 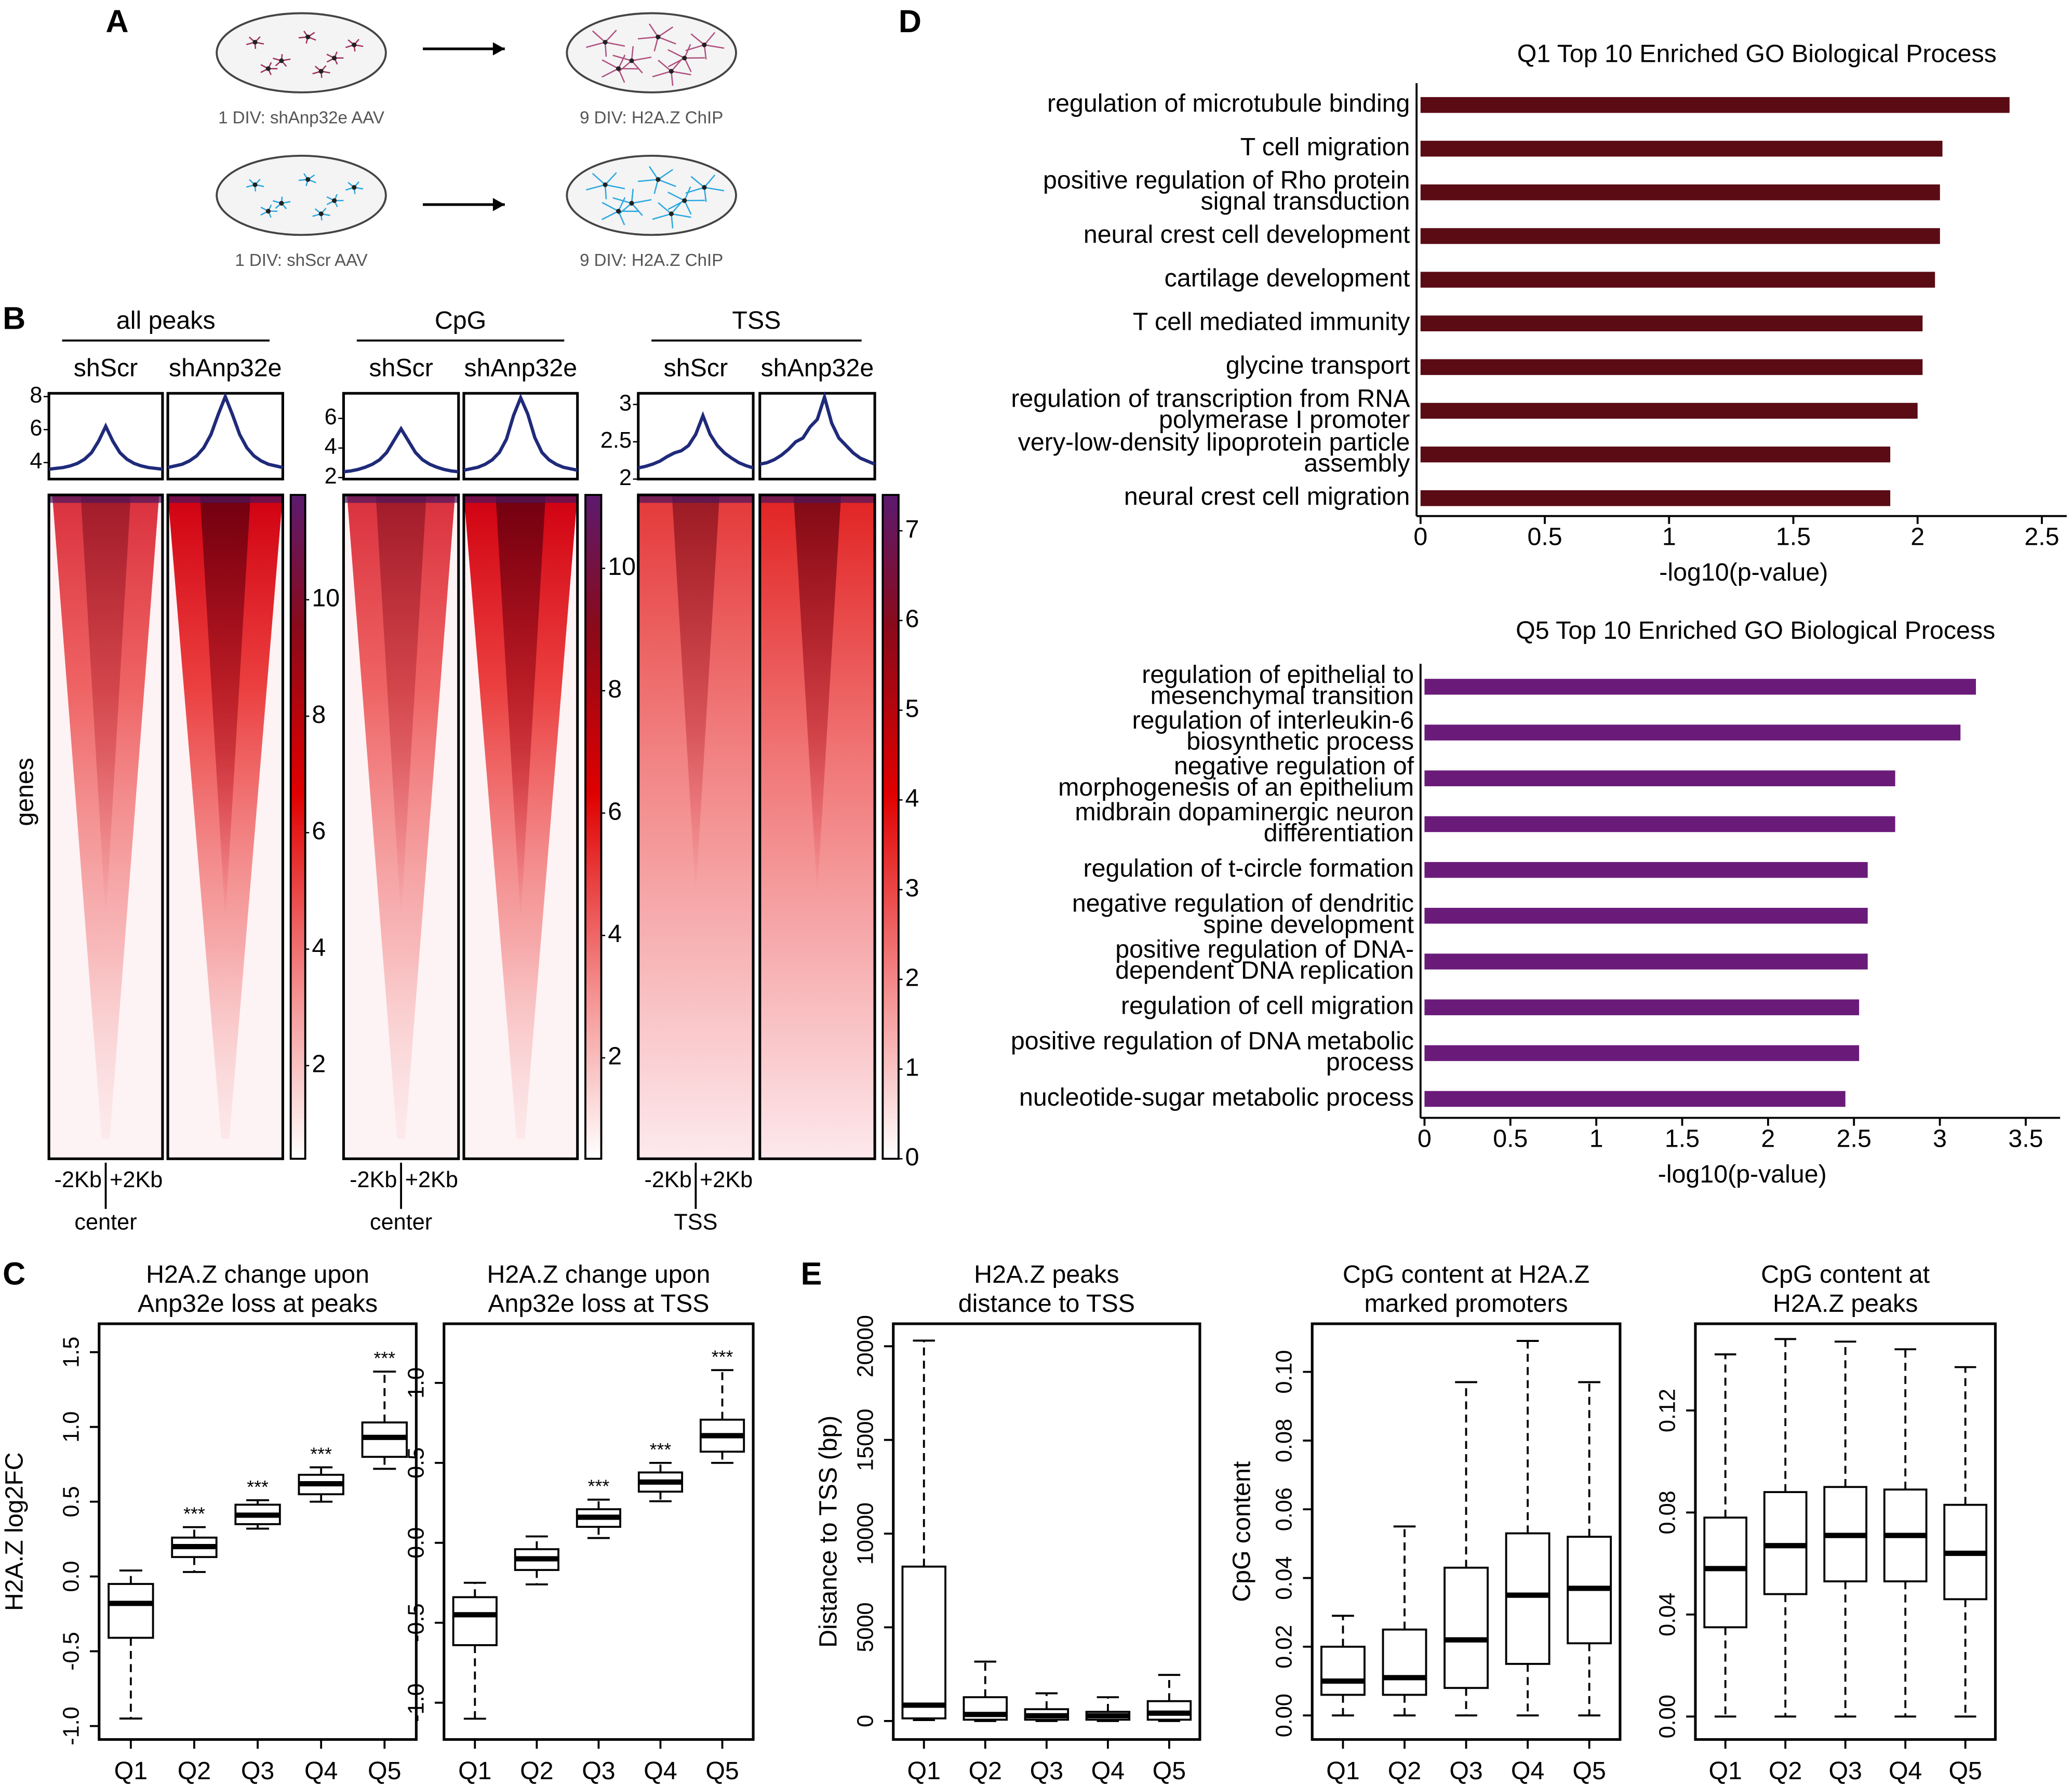 What do you see at coordinates (14, 1531) in the screenshot?
I see `y-axis-label: H2A.Z log2FC` at bounding box center [14, 1531].